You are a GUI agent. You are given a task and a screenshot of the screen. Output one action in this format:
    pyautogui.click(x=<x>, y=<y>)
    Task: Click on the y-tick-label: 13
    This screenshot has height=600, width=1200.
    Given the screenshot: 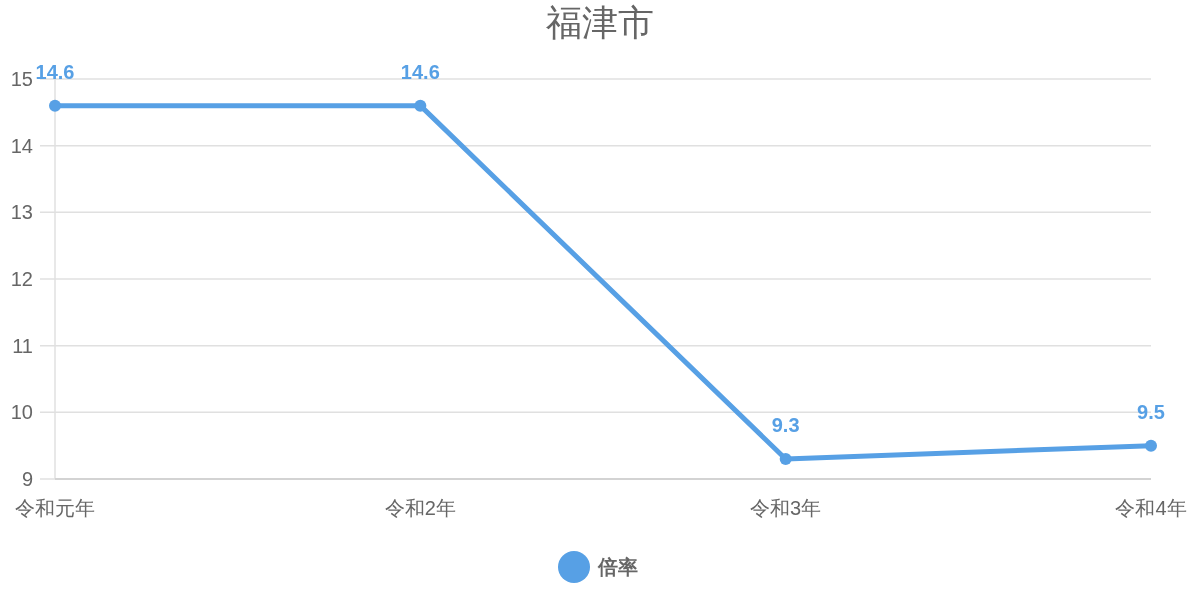 What is the action you would take?
    pyautogui.click(x=21, y=212)
    